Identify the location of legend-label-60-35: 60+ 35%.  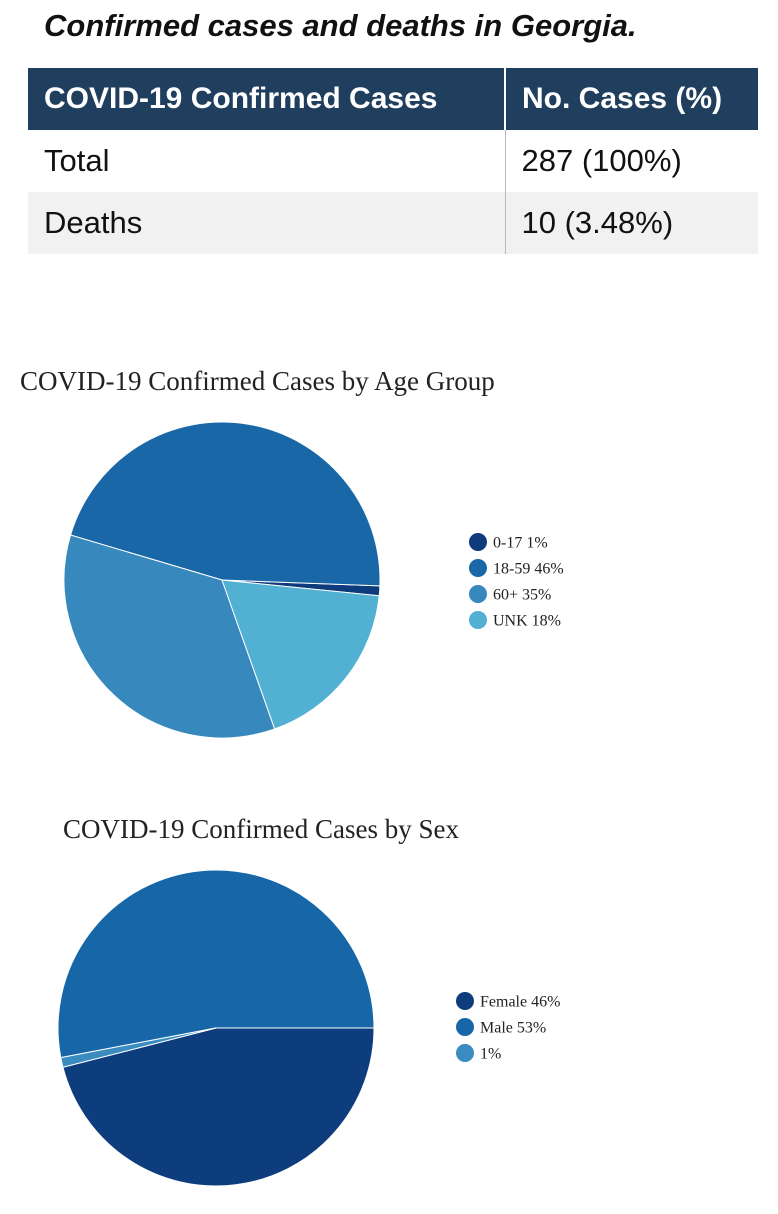
(522, 595).